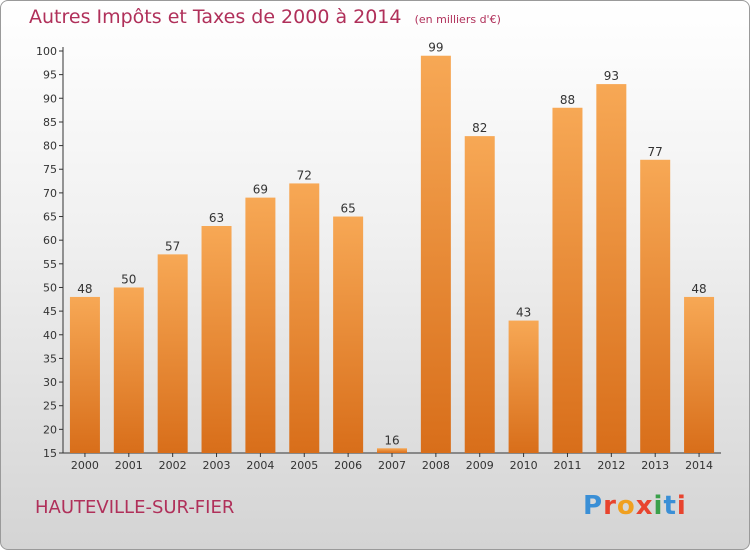 The width and height of the screenshot is (750, 550). I want to click on bar-value-label: 63, so click(216, 218).